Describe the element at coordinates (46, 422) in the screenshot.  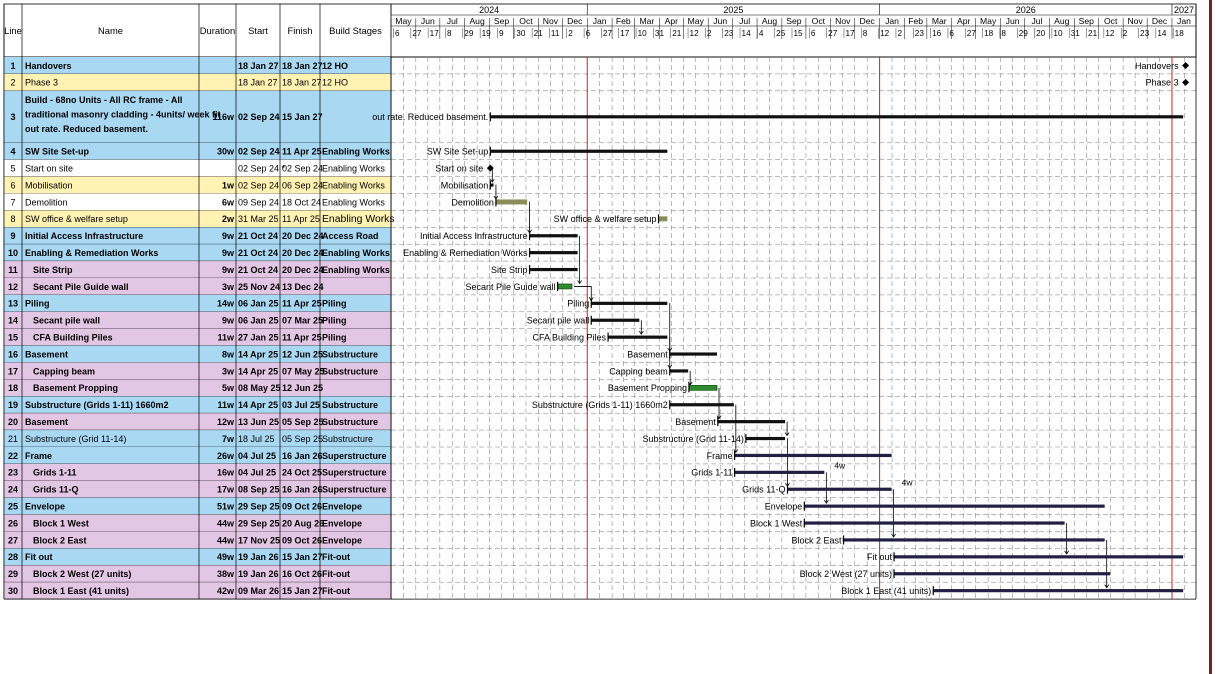
I see `cell-name: Basement` at that location.